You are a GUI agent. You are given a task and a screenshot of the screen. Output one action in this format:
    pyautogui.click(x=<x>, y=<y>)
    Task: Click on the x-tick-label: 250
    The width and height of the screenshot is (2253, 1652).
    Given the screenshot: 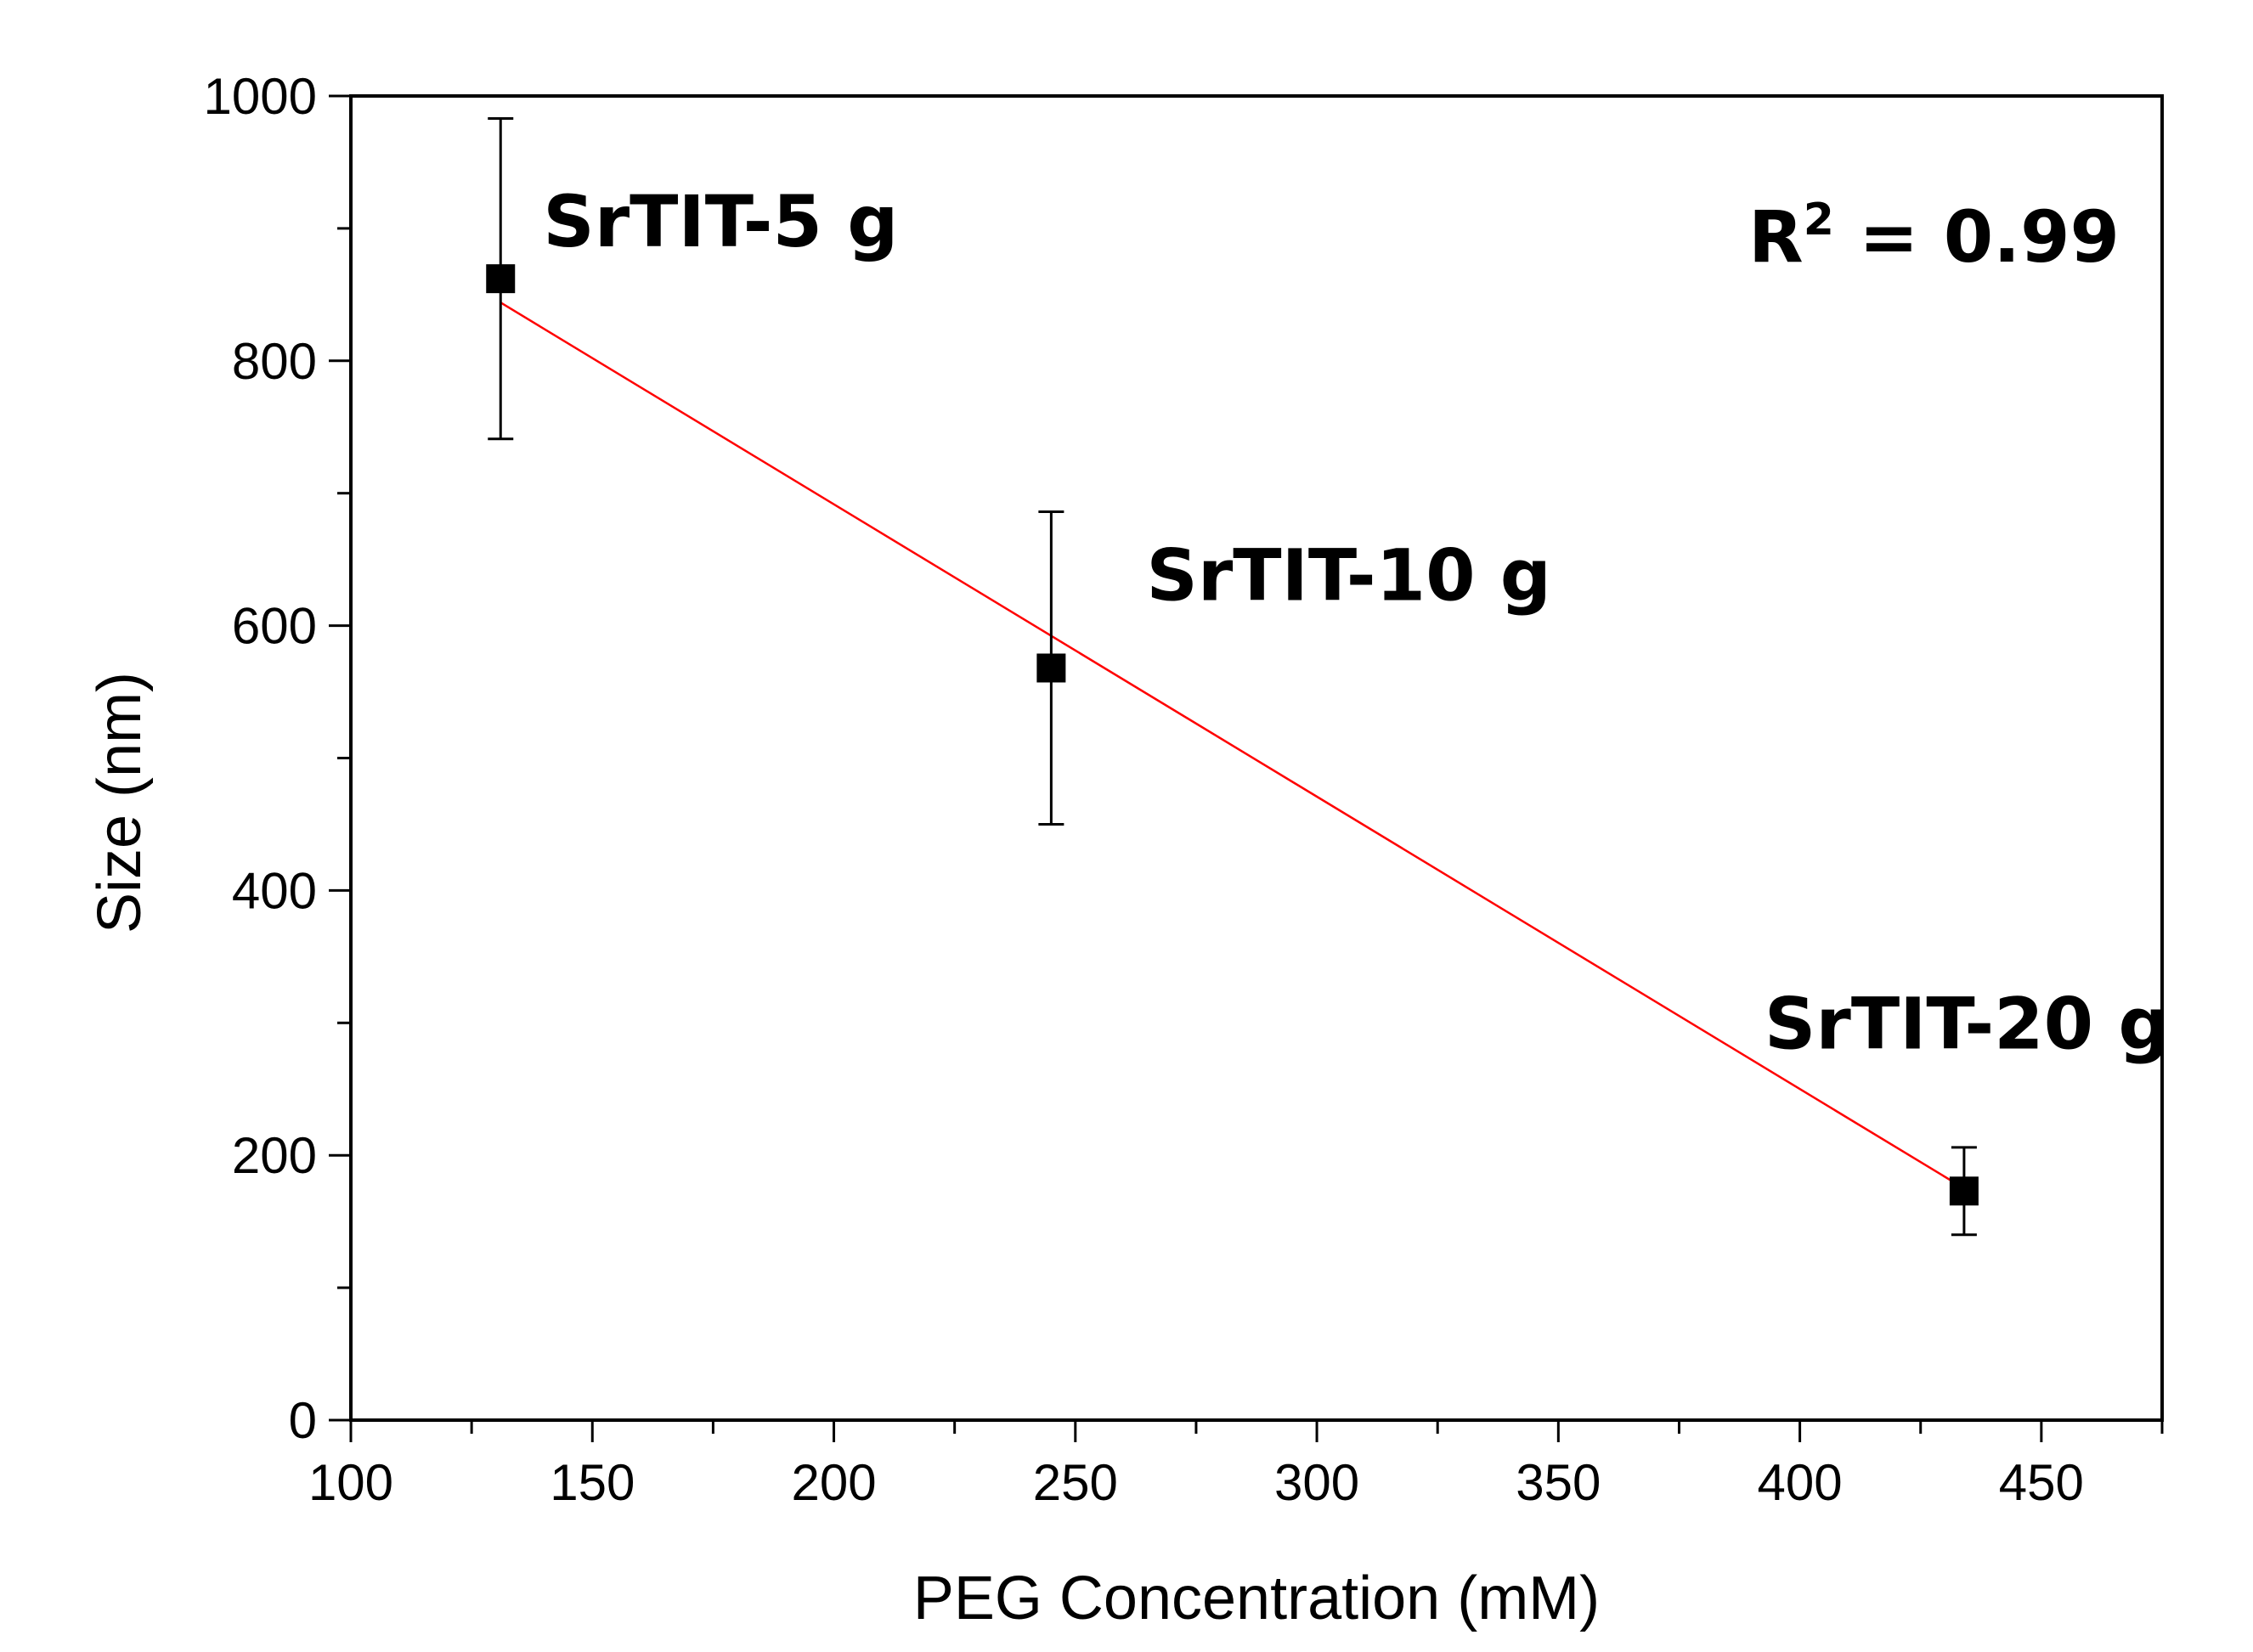 What is the action you would take?
    pyautogui.click(x=1075, y=1482)
    